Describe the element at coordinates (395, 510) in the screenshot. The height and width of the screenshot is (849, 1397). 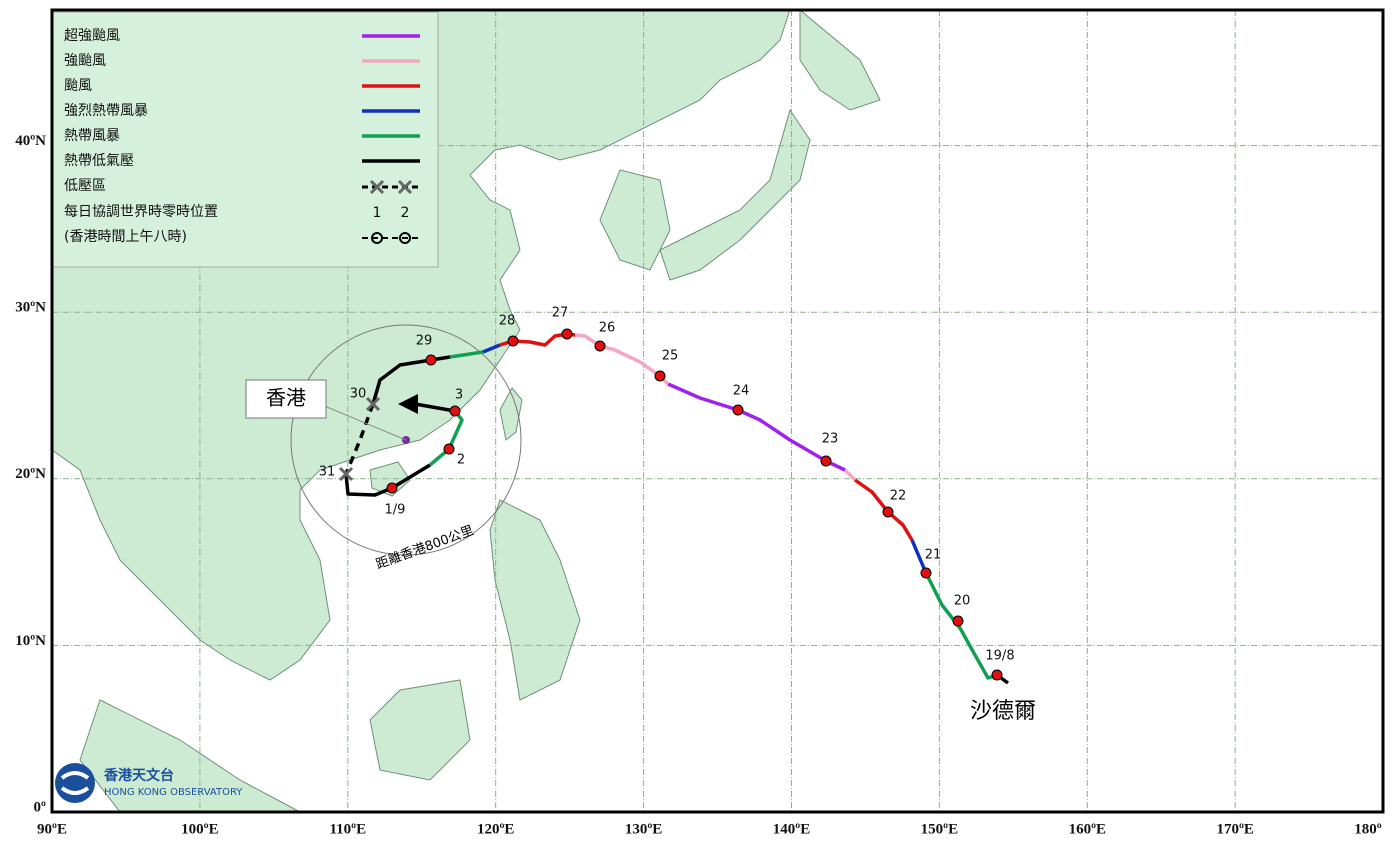
I see `day-label: 1/9` at that location.